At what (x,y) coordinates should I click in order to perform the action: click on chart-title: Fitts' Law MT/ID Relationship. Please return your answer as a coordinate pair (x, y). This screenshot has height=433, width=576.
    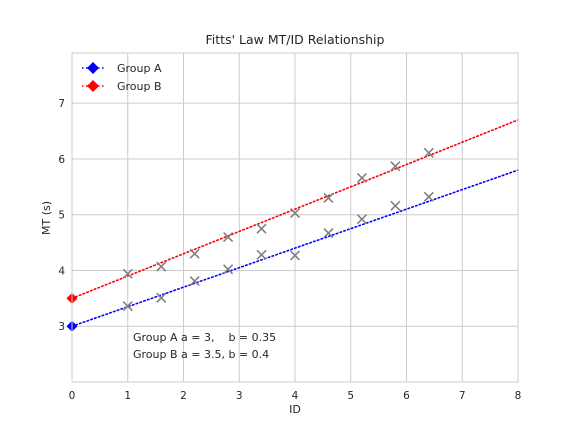
    Looking at the image, I should click on (295, 39).